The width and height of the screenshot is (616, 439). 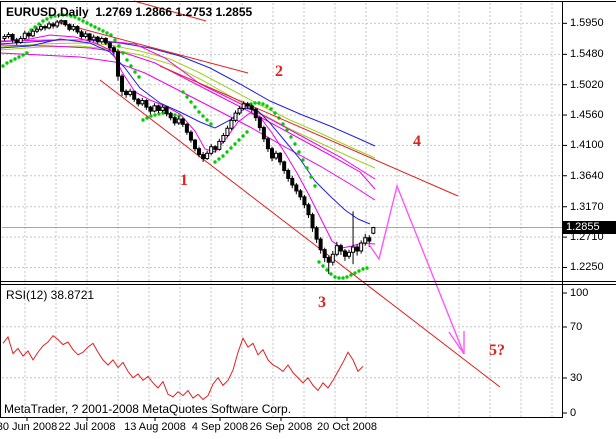 I want to click on rsi-axis-label: 70, so click(x=576, y=327).